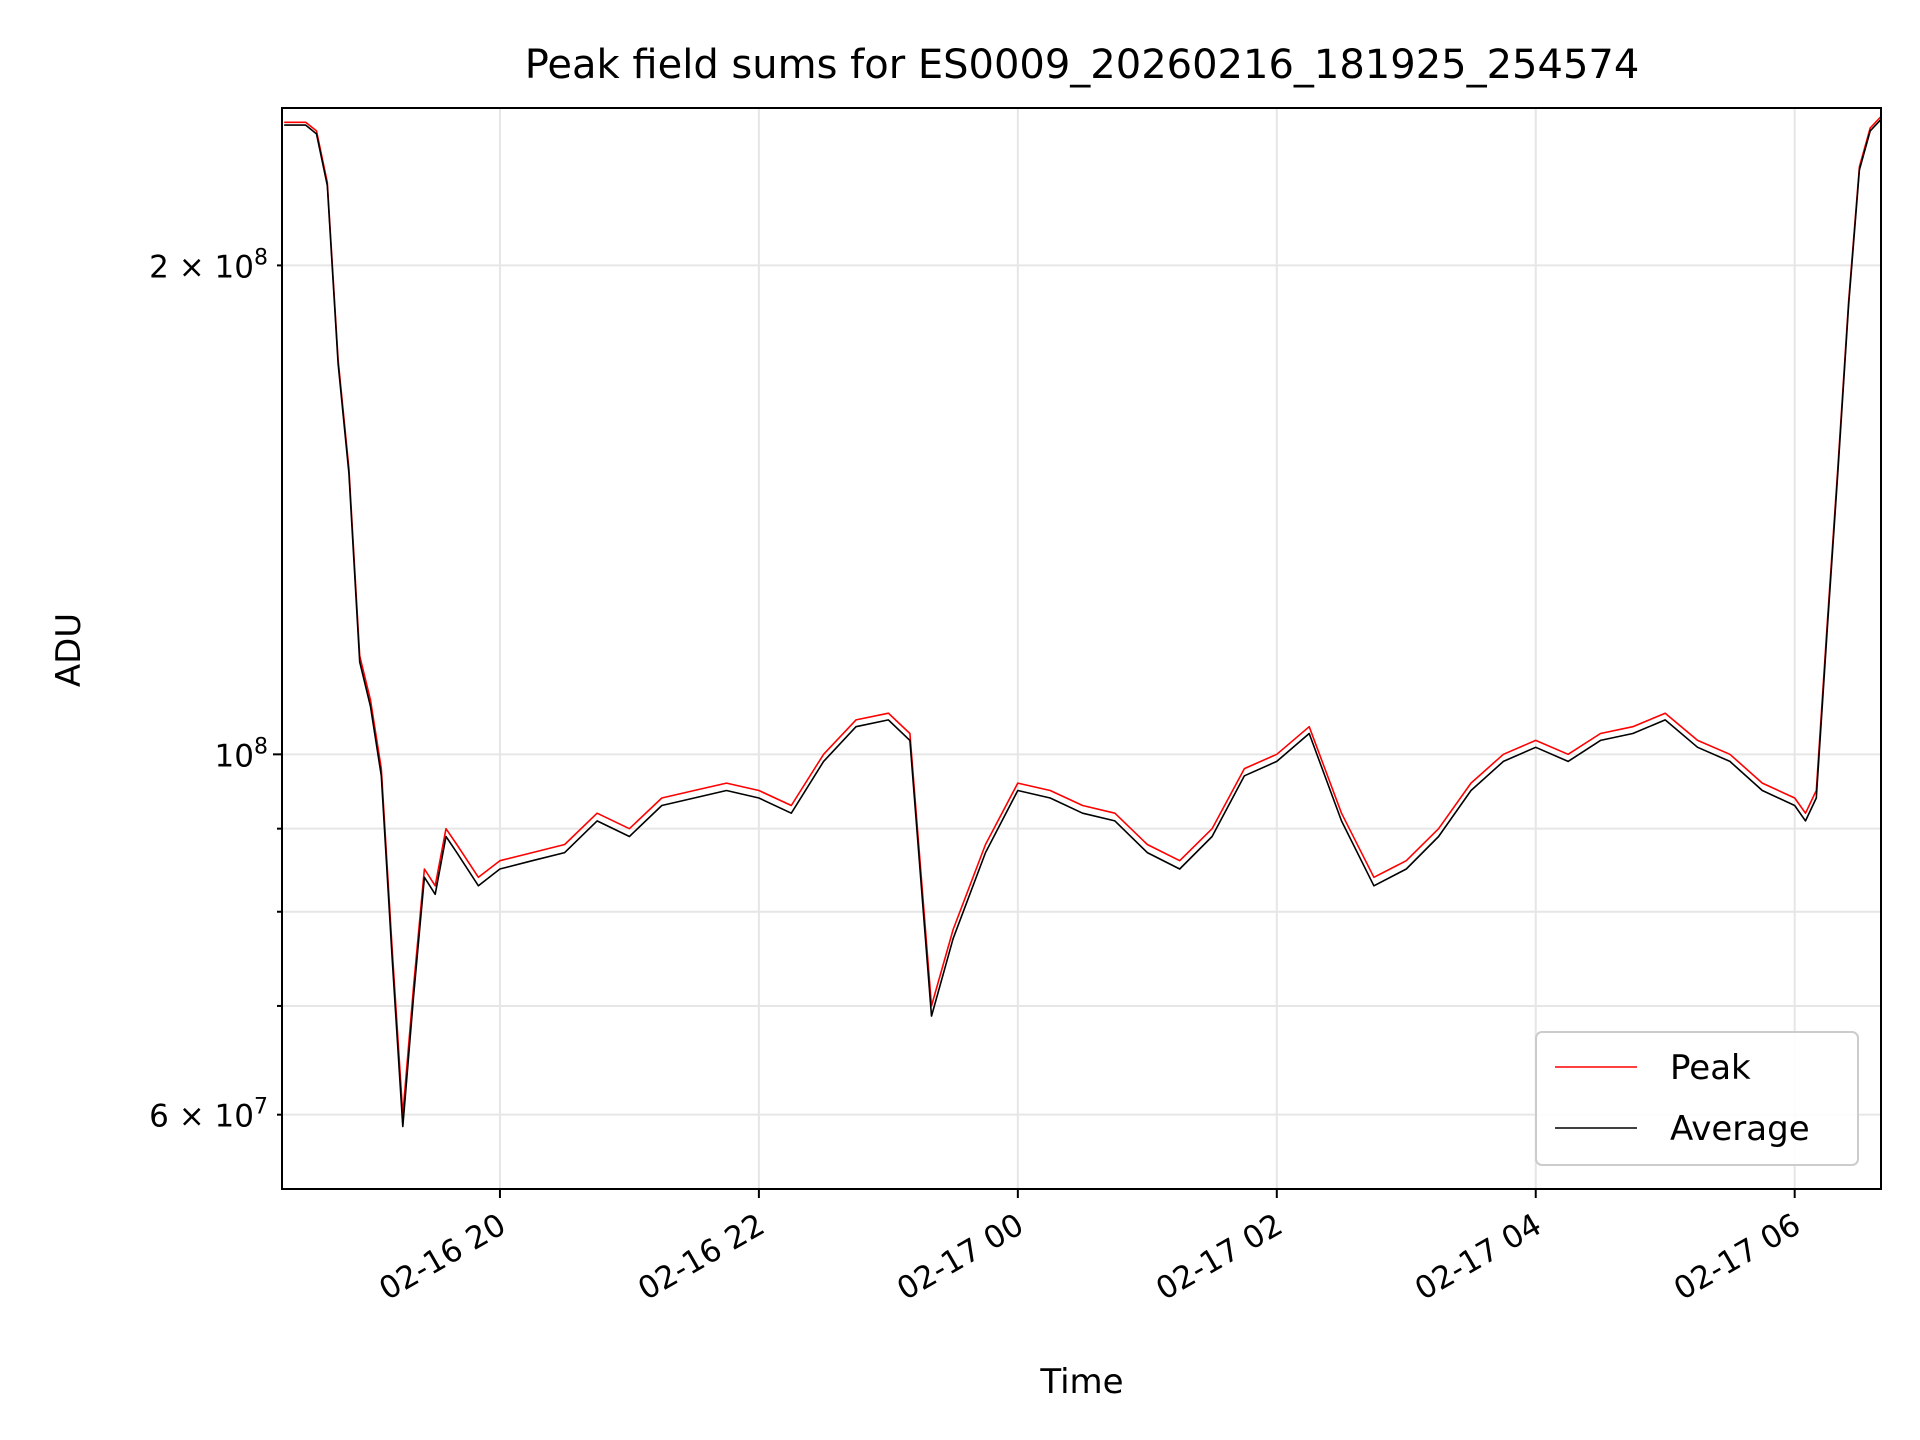  What do you see at coordinates (241, 754) in the screenshot?
I see `y-tick-label: 108` at bounding box center [241, 754].